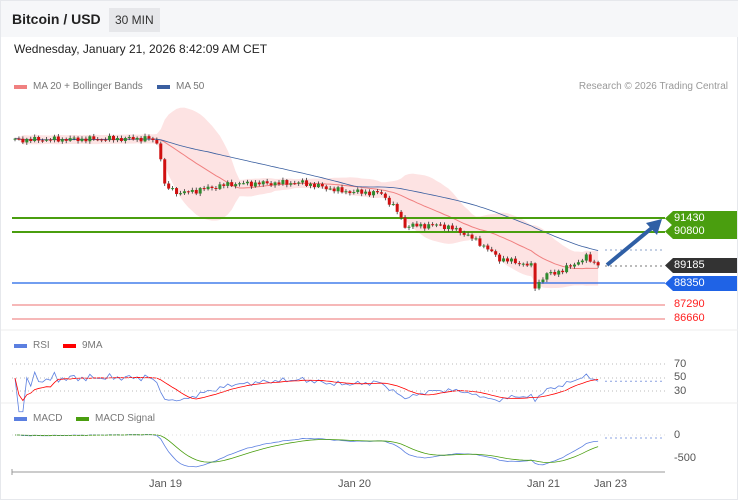  Describe the element at coordinates (355, 484) in the screenshot. I see `x-tick: Jan 20` at that location.